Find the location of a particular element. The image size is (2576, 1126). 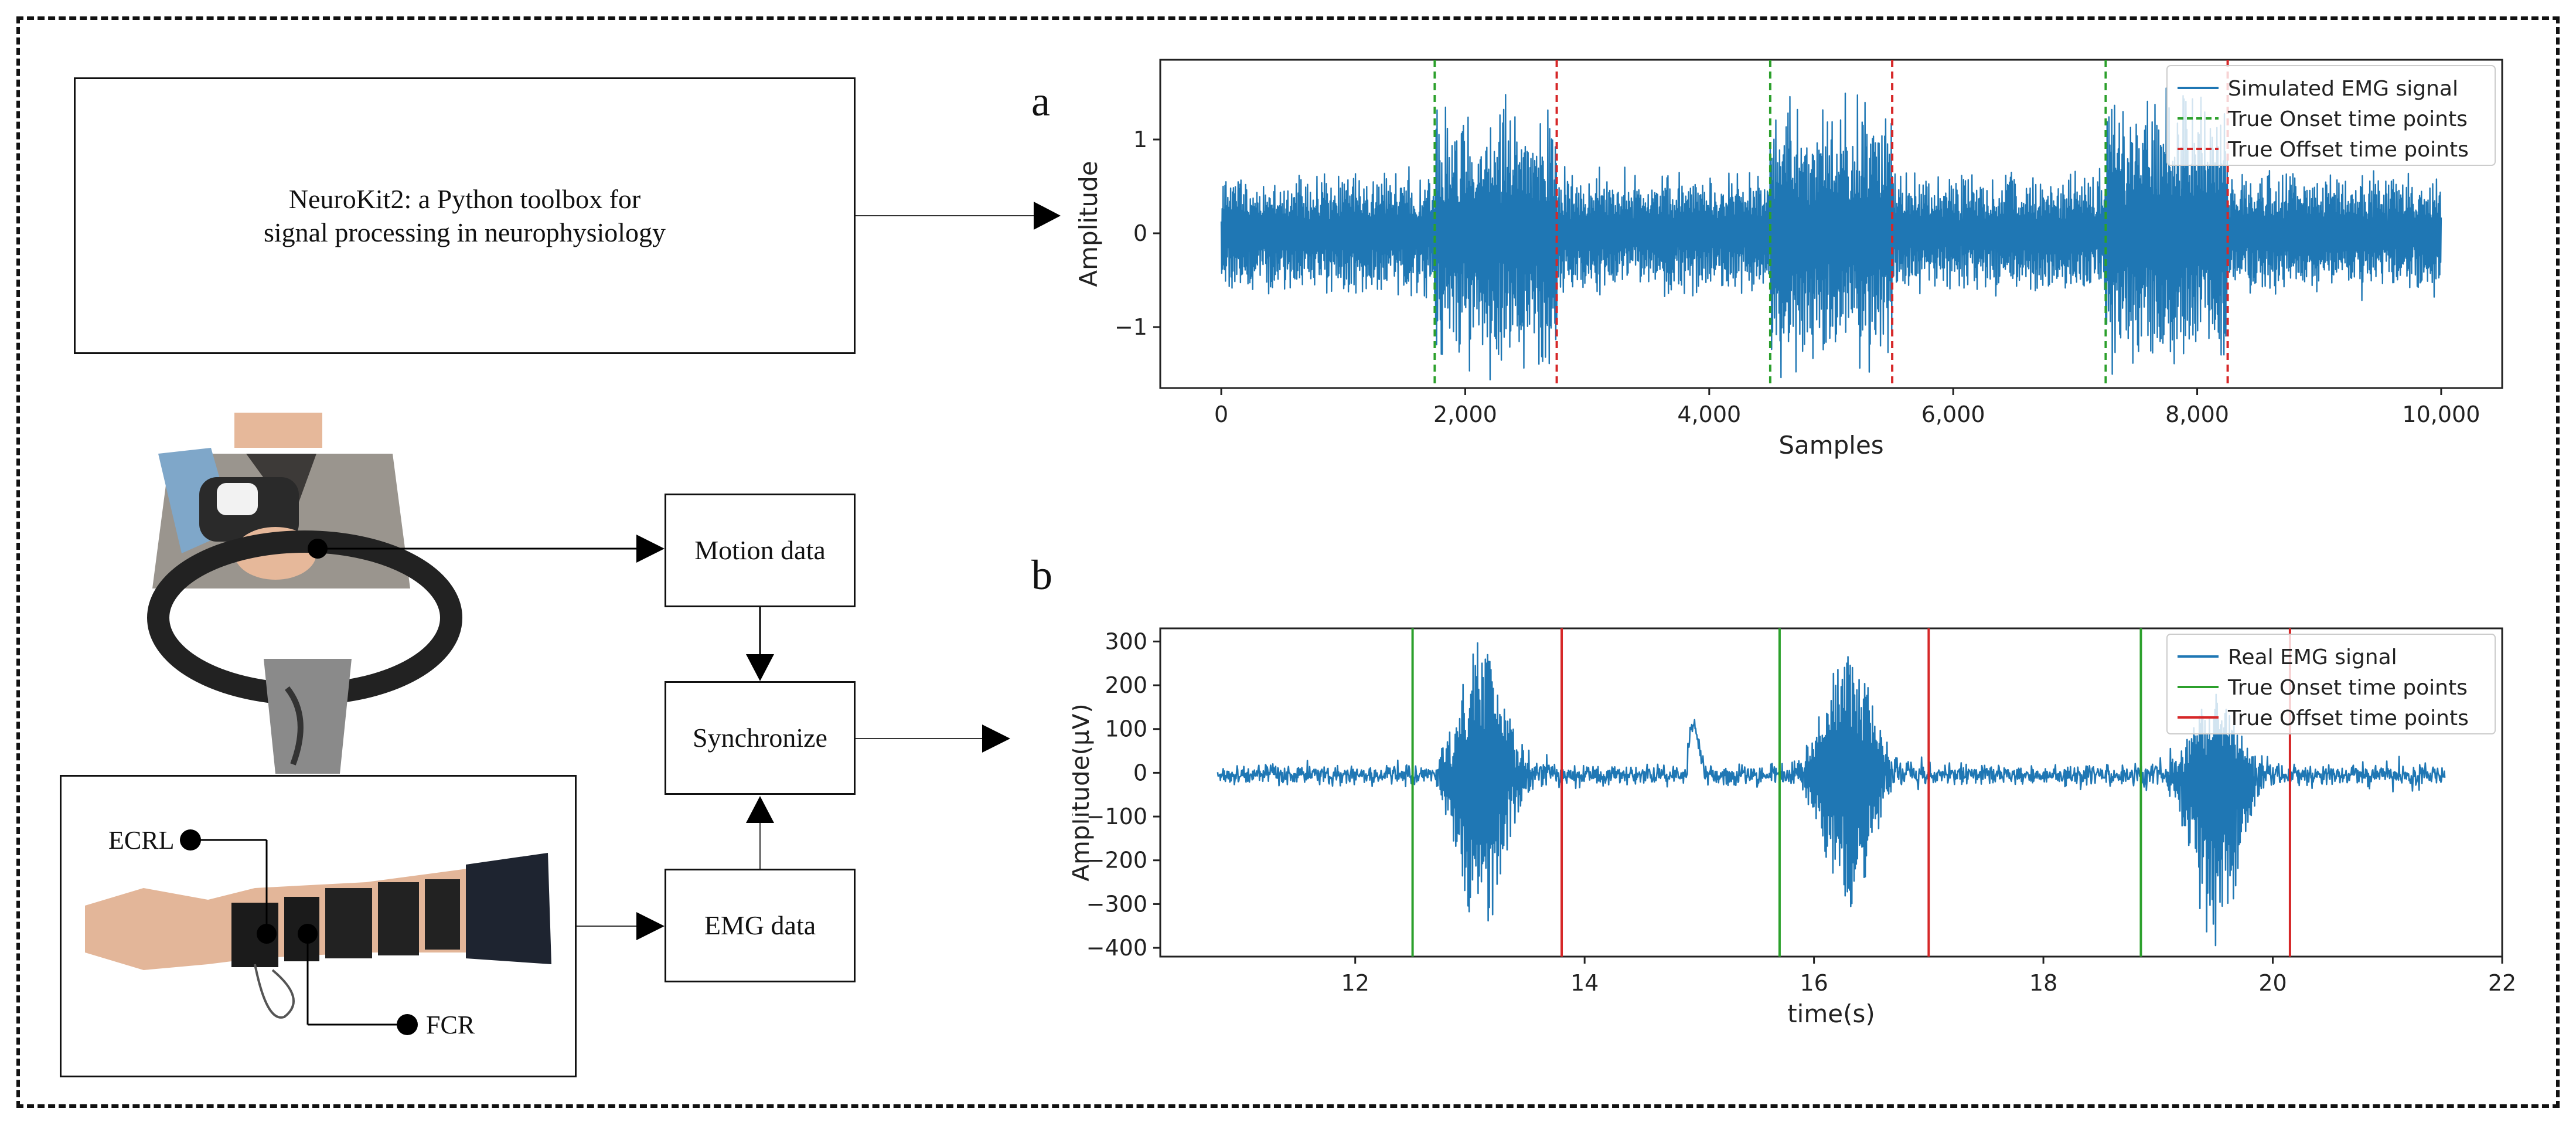

chart-b-signal-group is located at coordinates (1831, 794).